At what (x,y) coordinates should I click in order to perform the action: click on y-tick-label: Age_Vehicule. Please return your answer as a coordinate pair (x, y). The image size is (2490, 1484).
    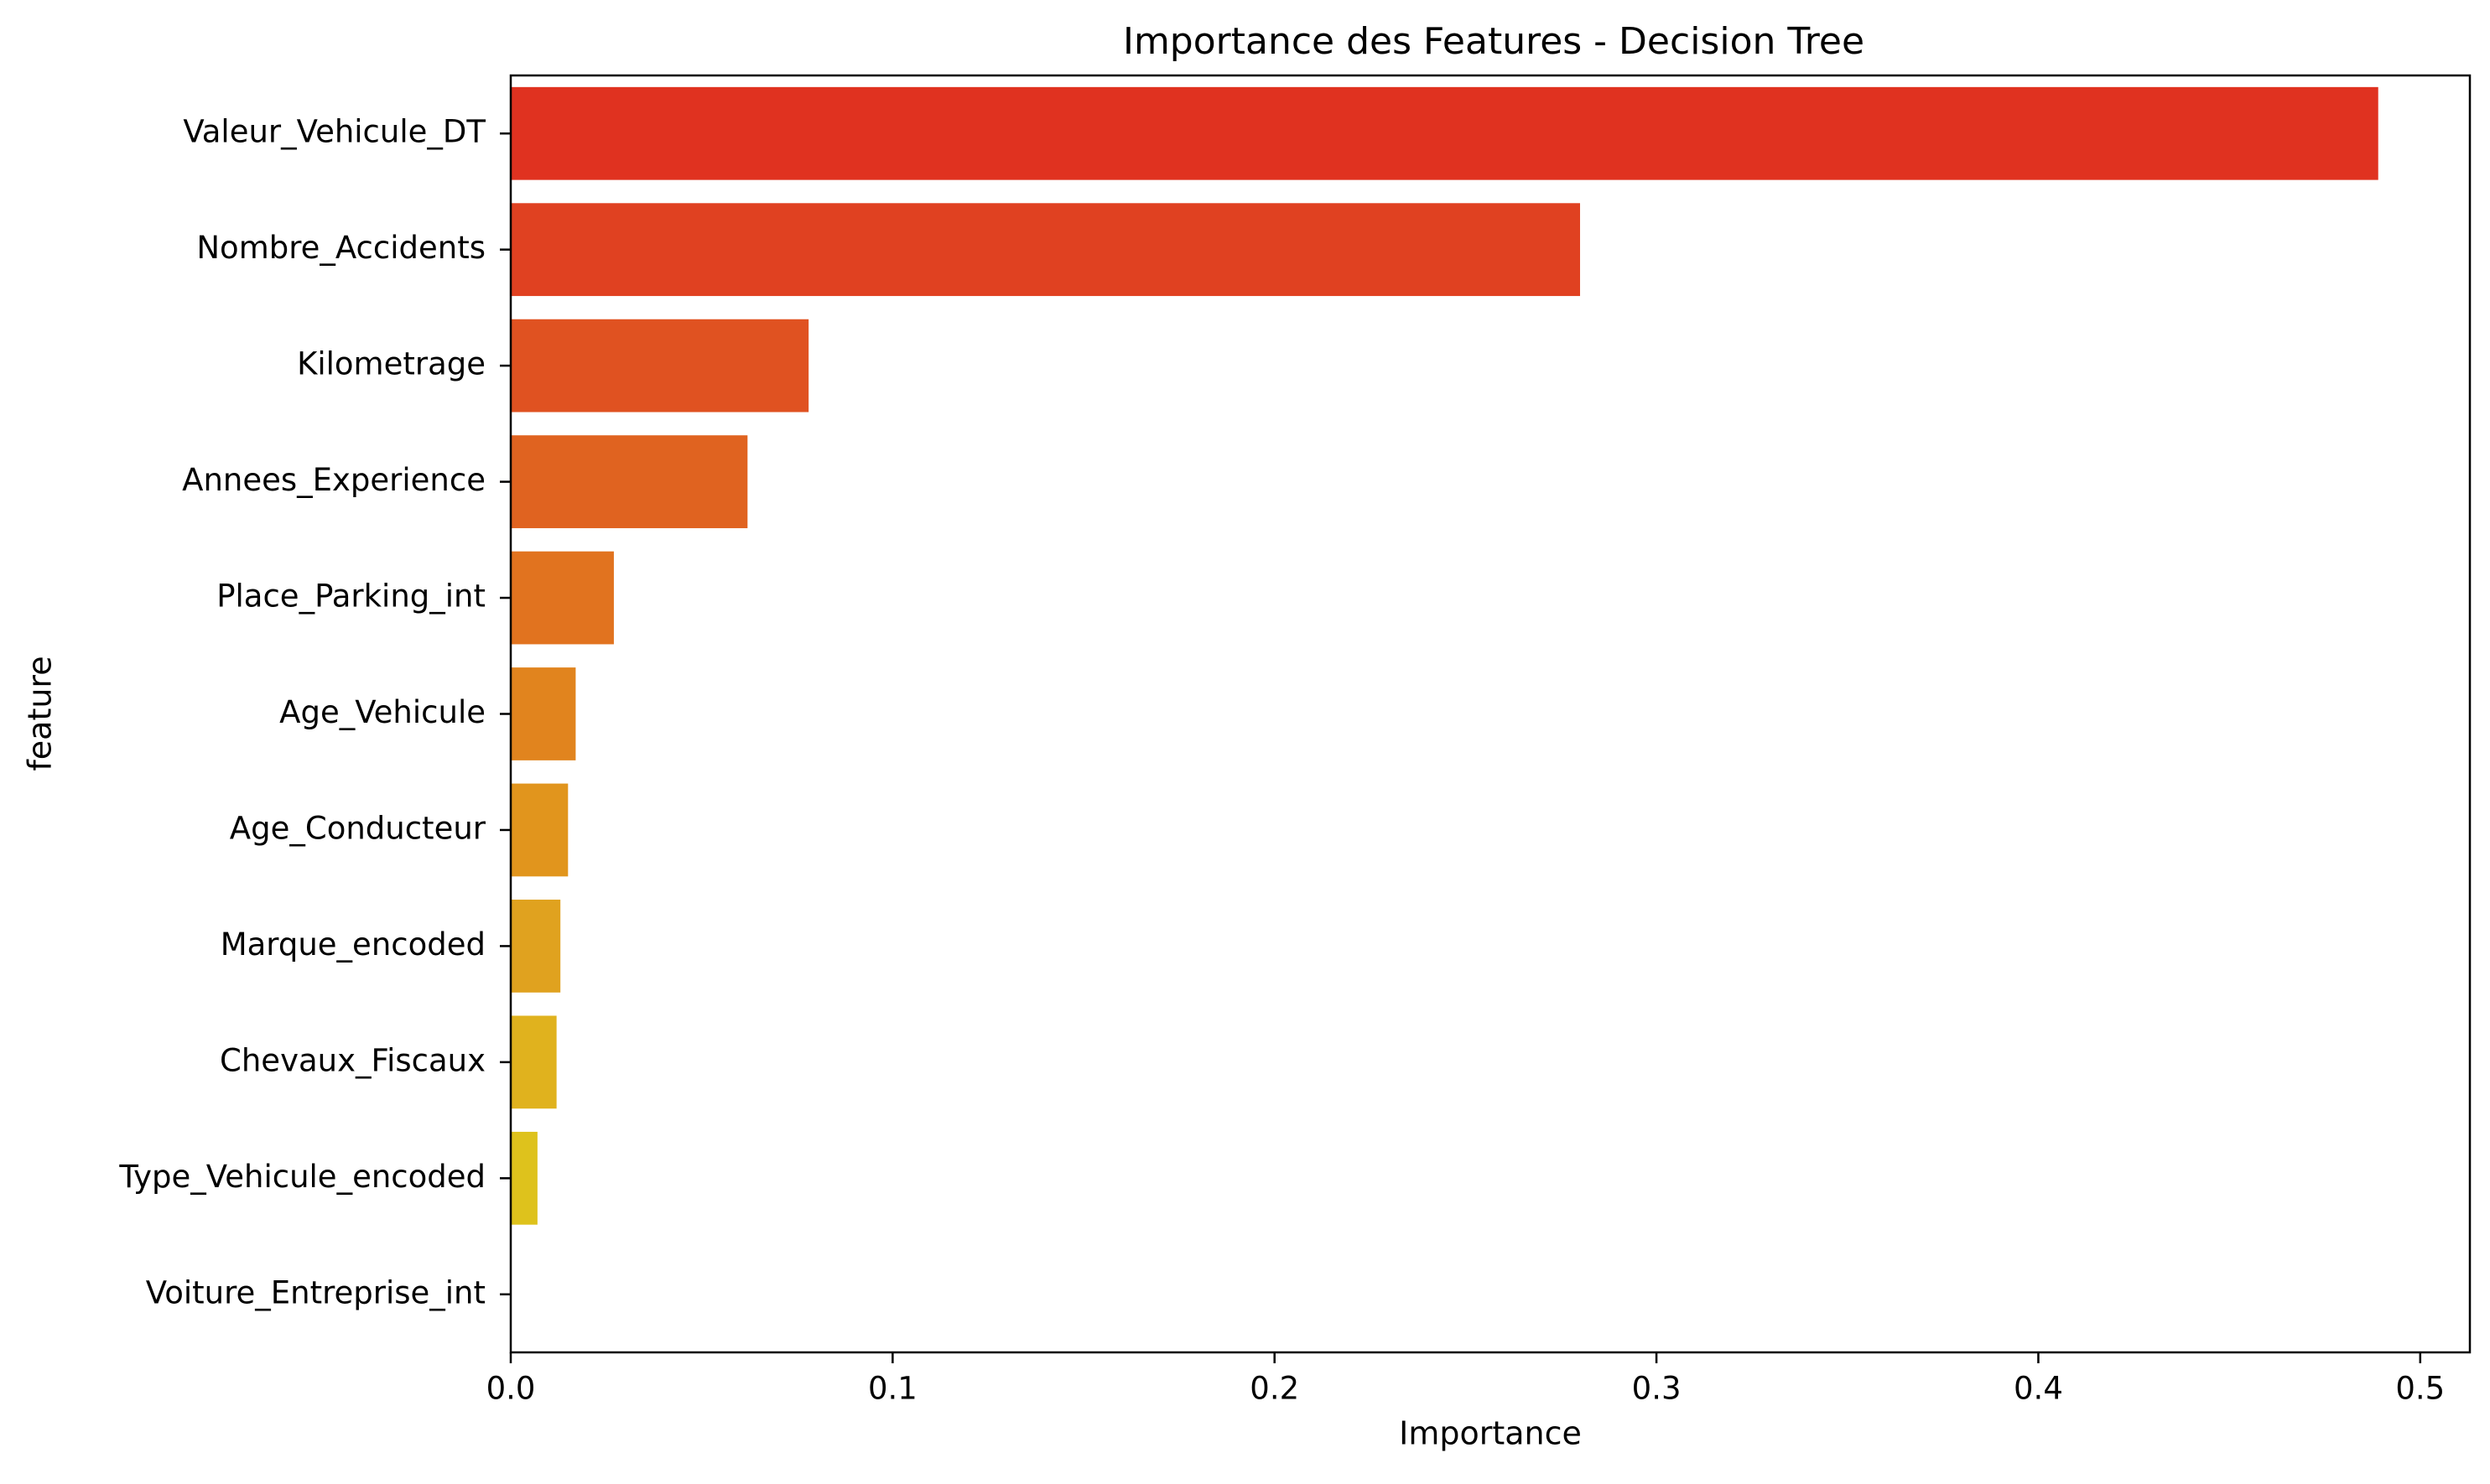
    Looking at the image, I should click on (382, 712).